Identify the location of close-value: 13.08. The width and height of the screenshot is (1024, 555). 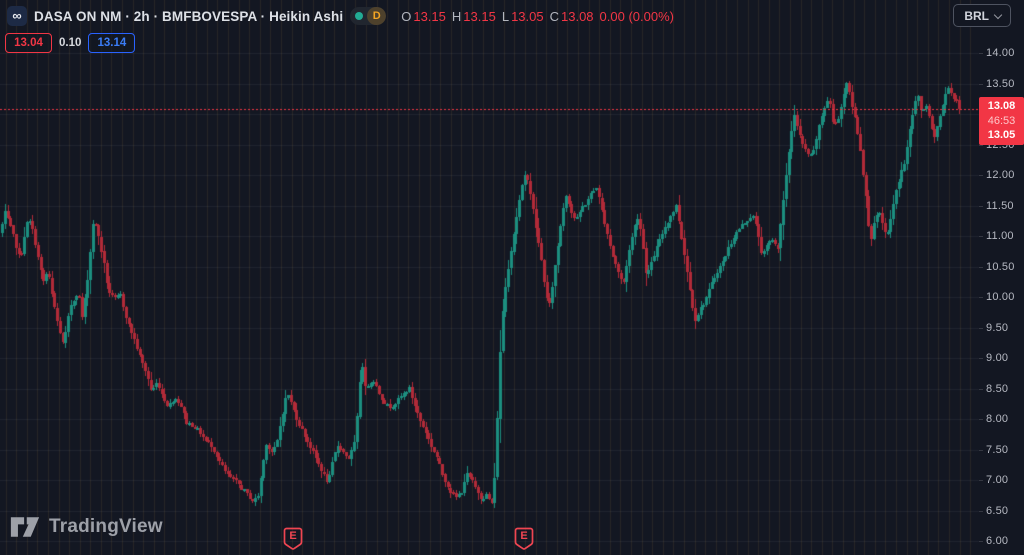
(577, 16).